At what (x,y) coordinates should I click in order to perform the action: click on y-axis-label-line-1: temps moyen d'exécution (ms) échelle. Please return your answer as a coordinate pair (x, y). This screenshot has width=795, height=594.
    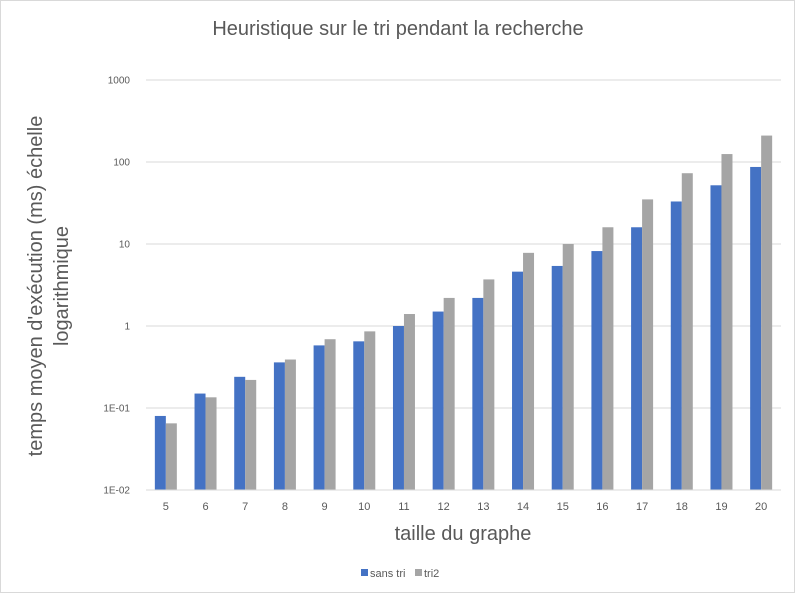
    Looking at the image, I should click on (36, 286).